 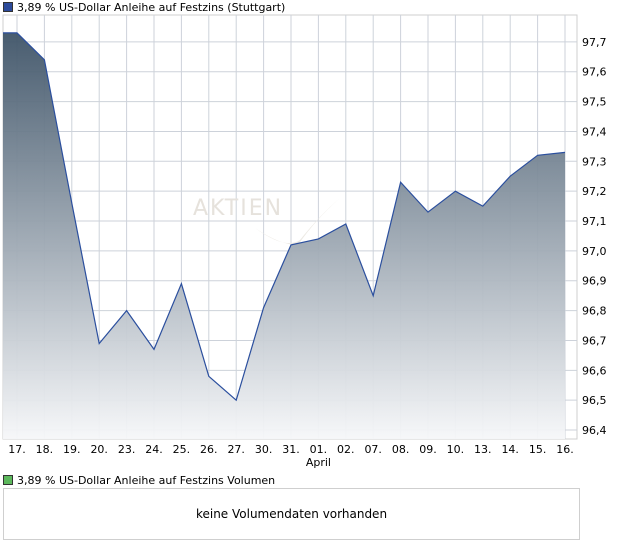 What do you see at coordinates (72, 449) in the screenshot?
I see `x-tick-label: 19.` at bounding box center [72, 449].